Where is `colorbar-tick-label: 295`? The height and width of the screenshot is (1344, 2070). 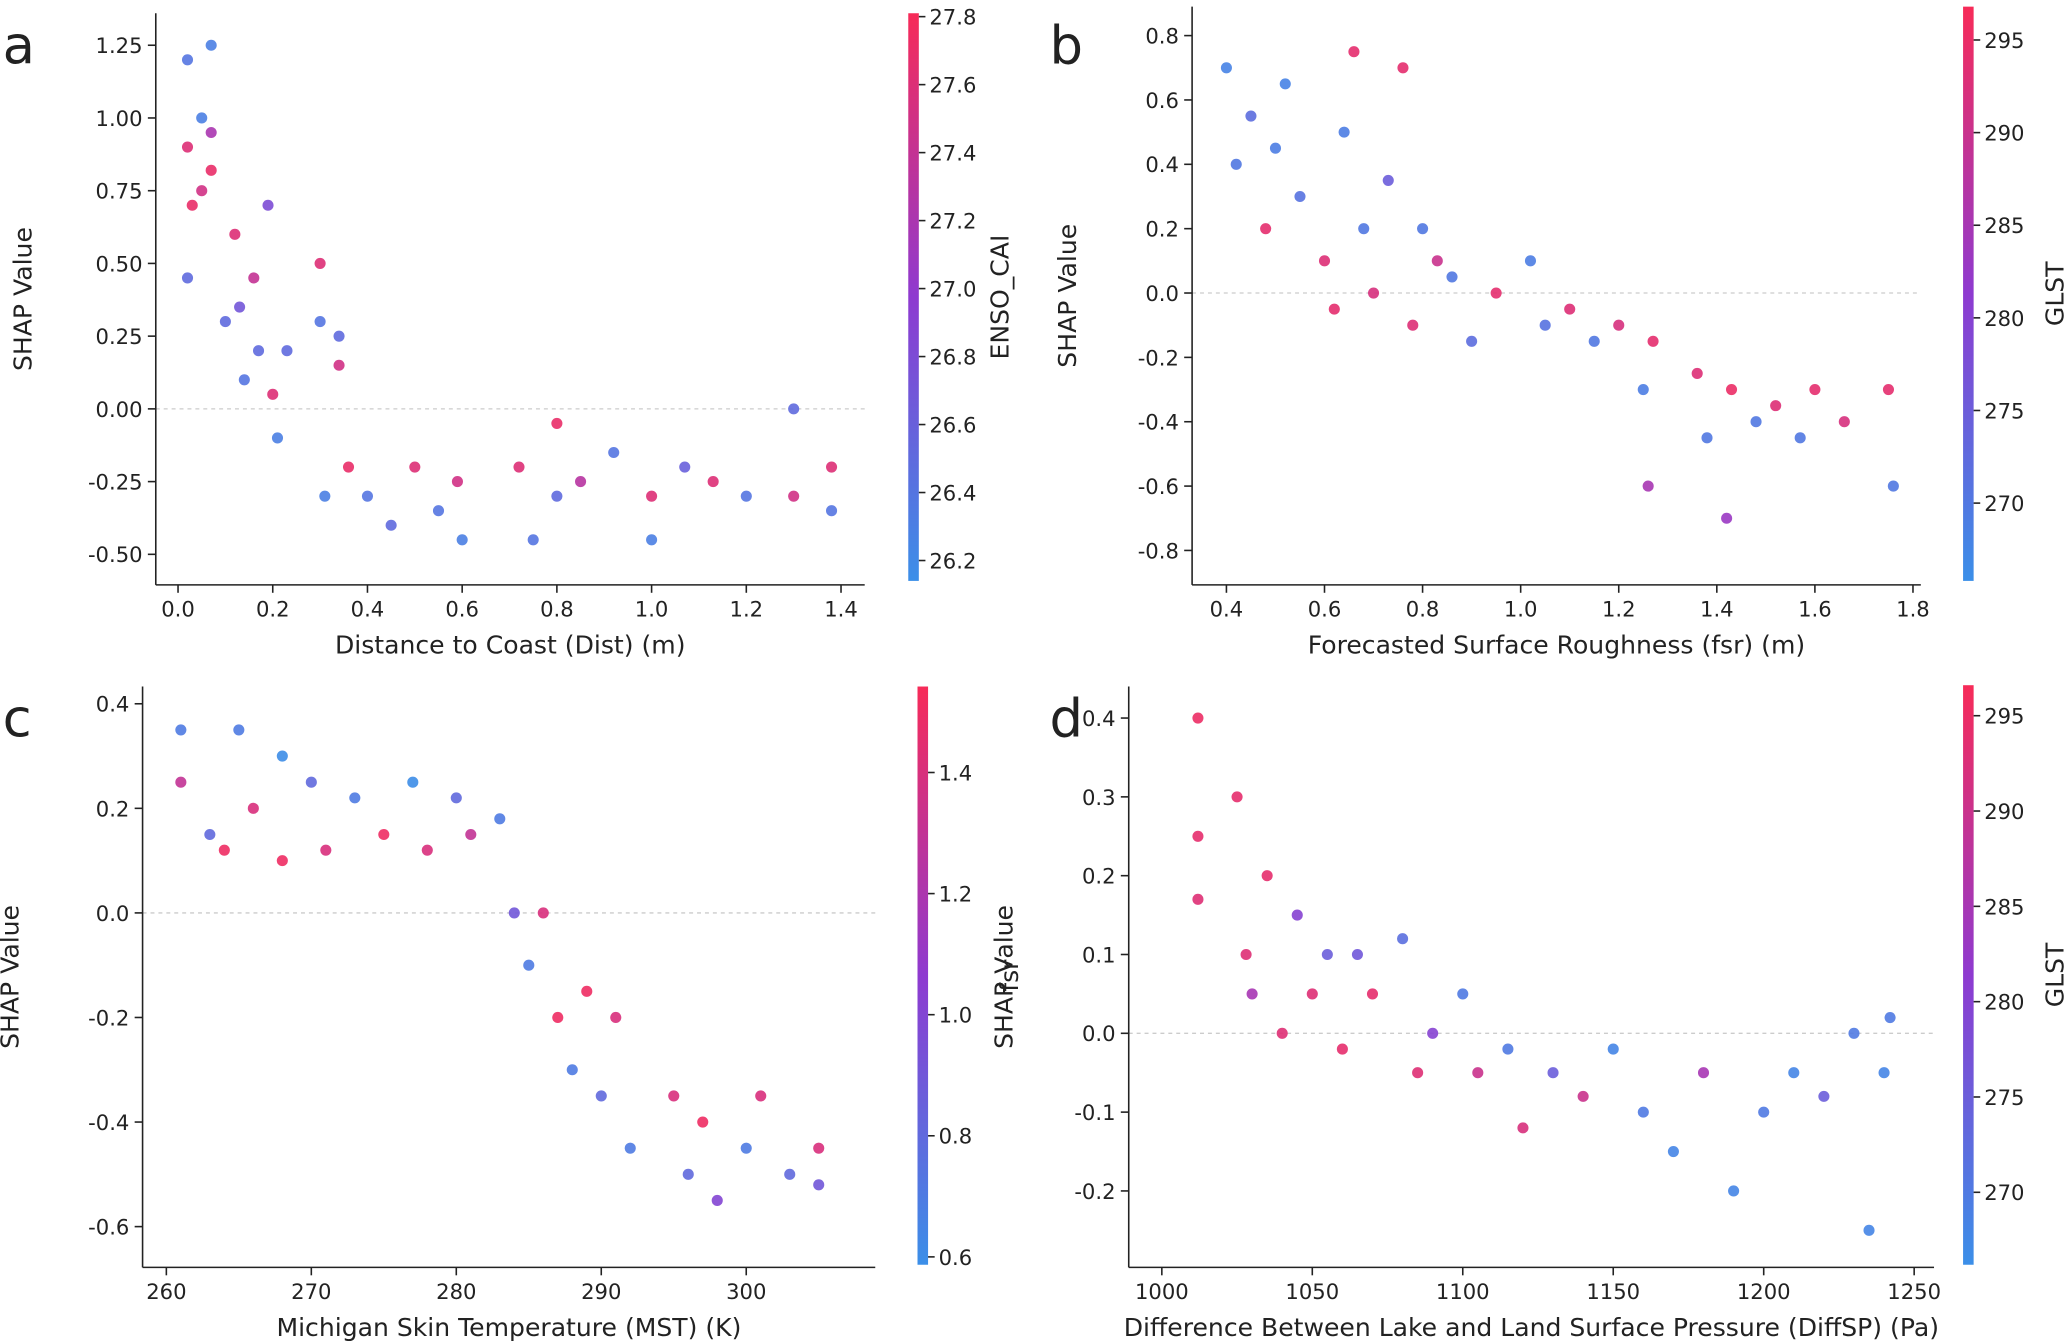 colorbar-tick-label: 295 is located at coordinates (2004, 716).